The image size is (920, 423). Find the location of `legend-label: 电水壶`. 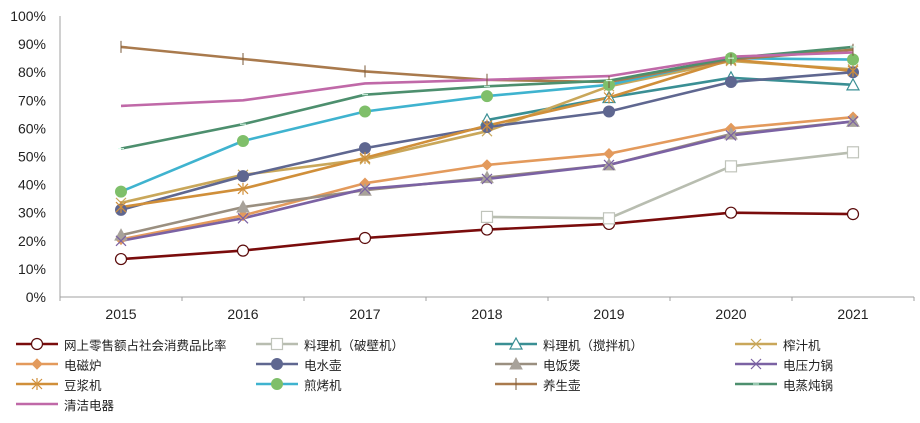

legend-label: 电水壶 is located at coordinates (323, 365).